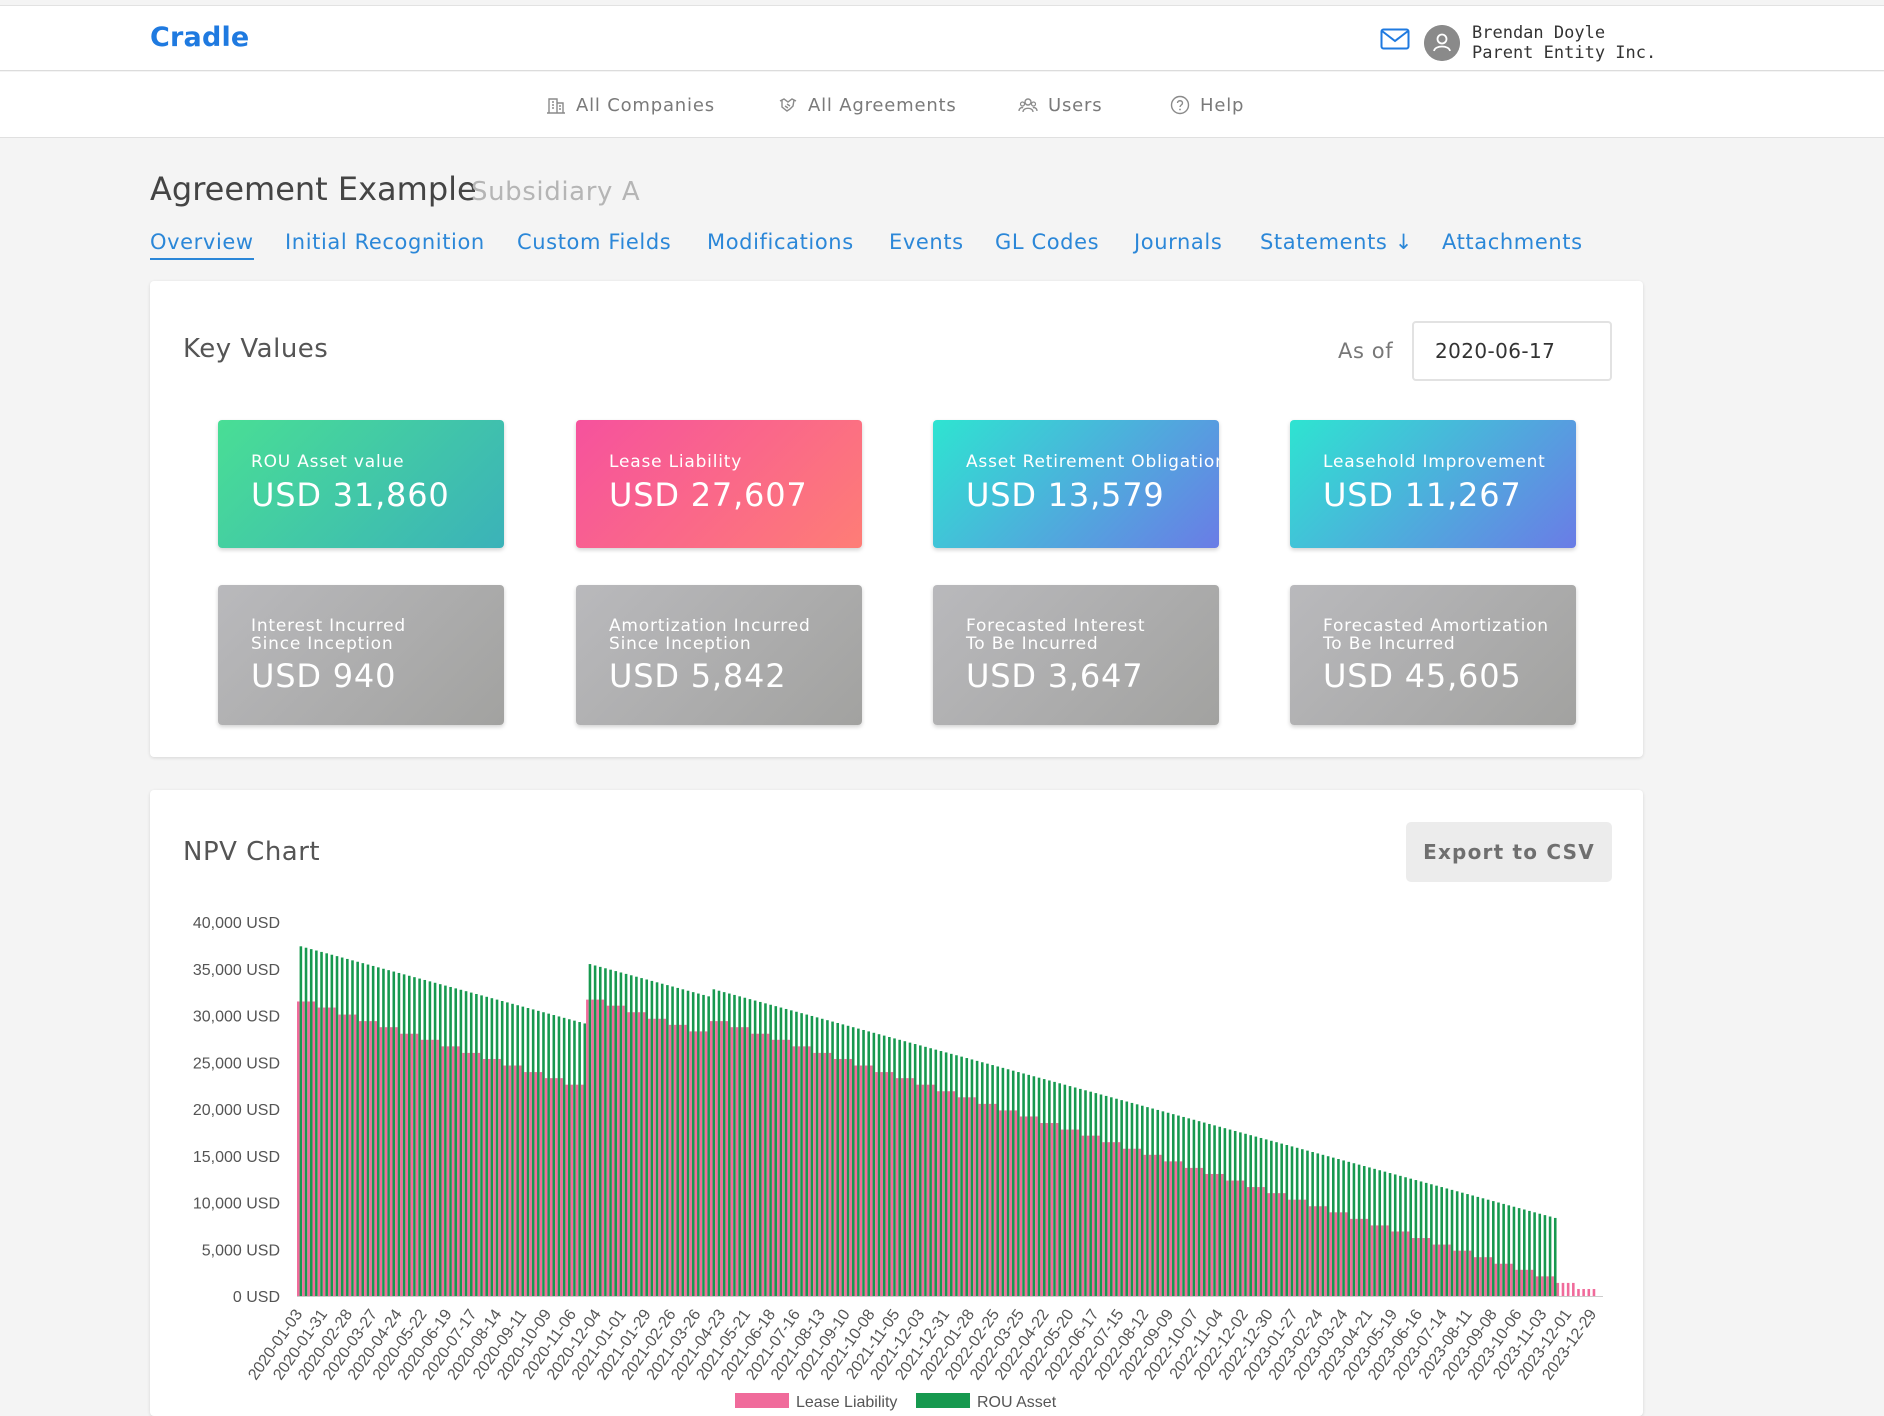 This screenshot has width=1884, height=1416. I want to click on tab-journals: Journals, so click(1178, 242).